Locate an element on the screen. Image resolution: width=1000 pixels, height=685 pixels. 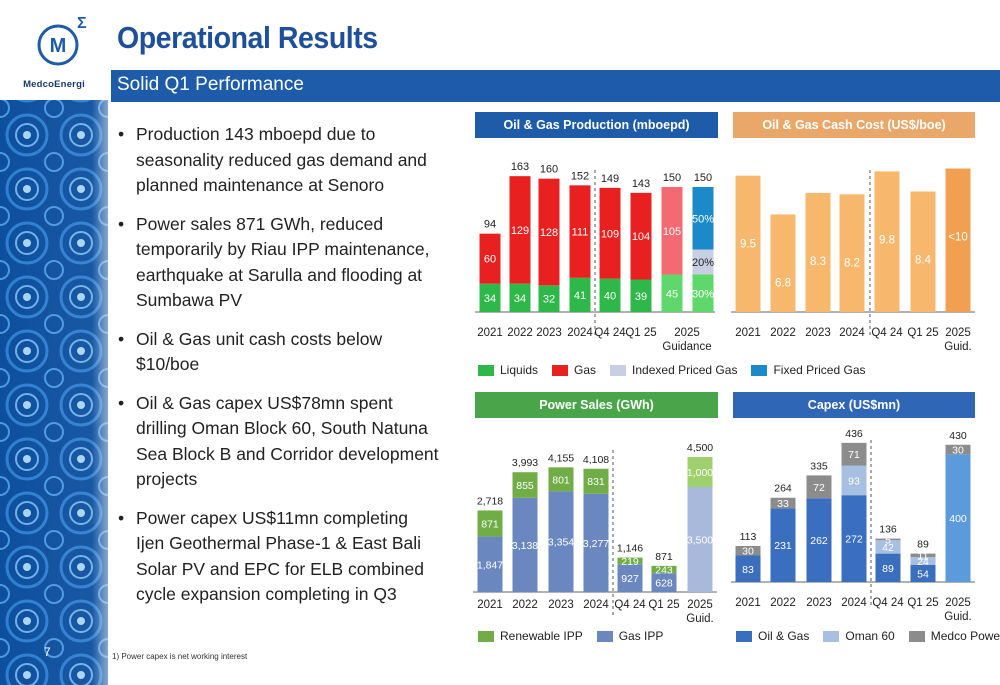
x-tick-label: Q4 24 is located at coordinates (887, 333).